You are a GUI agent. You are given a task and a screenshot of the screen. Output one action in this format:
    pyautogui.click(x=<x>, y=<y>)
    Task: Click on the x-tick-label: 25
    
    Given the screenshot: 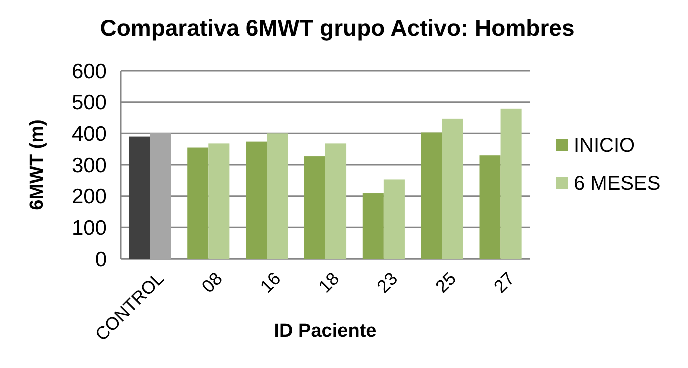 What is the action you would take?
    pyautogui.click(x=446, y=282)
    